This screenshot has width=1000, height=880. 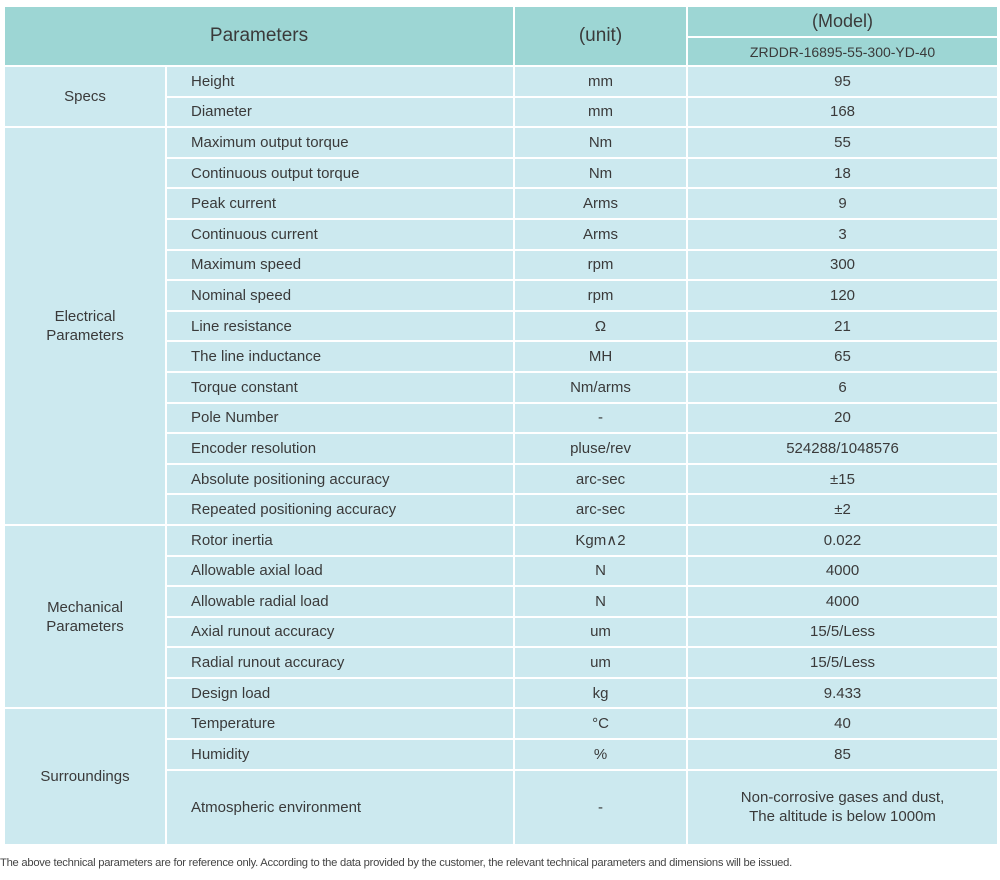 What do you see at coordinates (340, 387) in the screenshot?
I see `parameter: Torque constant` at bounding box center [340, 387].